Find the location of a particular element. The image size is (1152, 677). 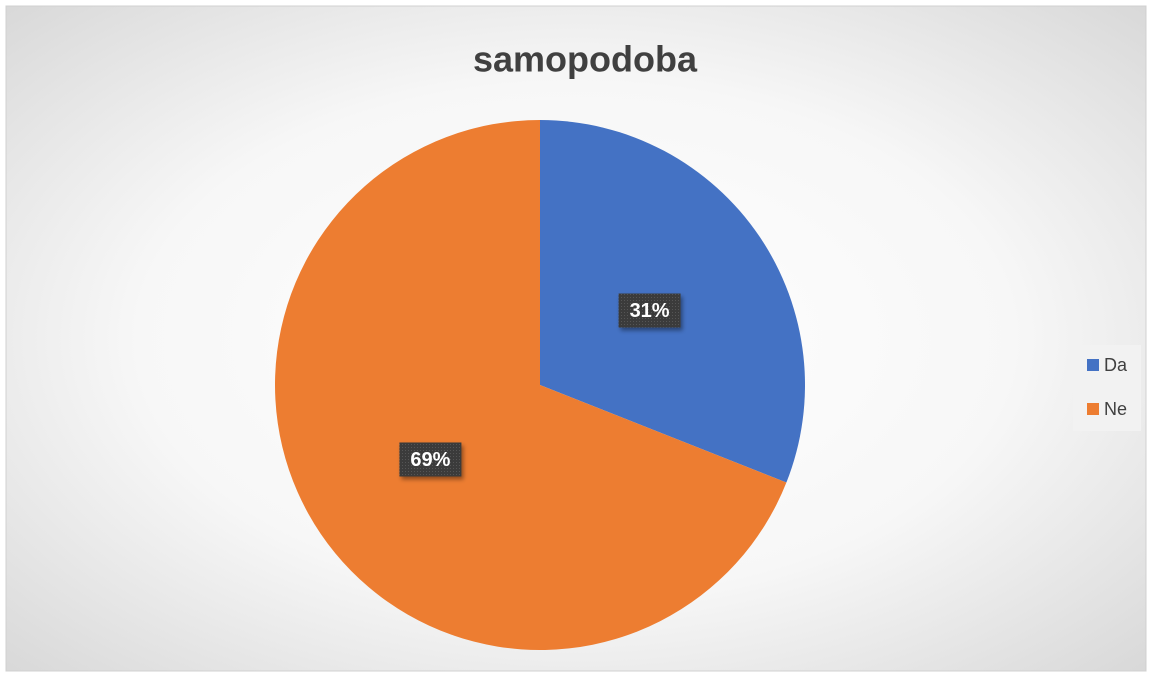

legend is located at coordinates (1107, 388).